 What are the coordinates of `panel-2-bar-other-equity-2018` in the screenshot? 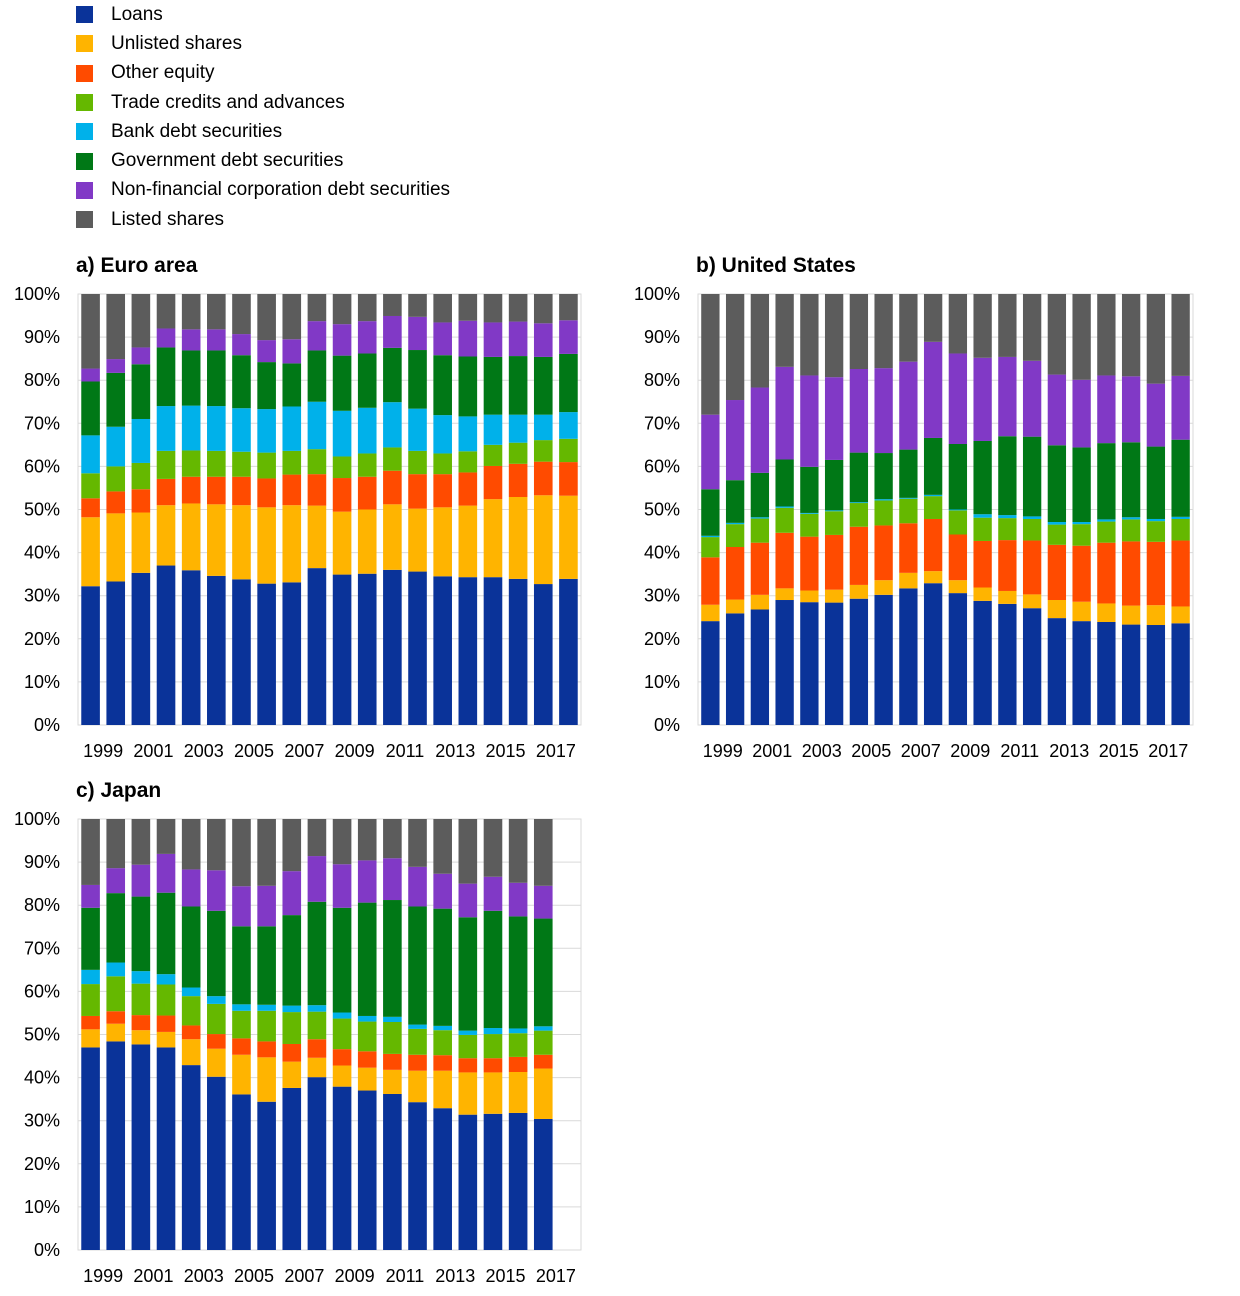 It's located at (1180, 573).